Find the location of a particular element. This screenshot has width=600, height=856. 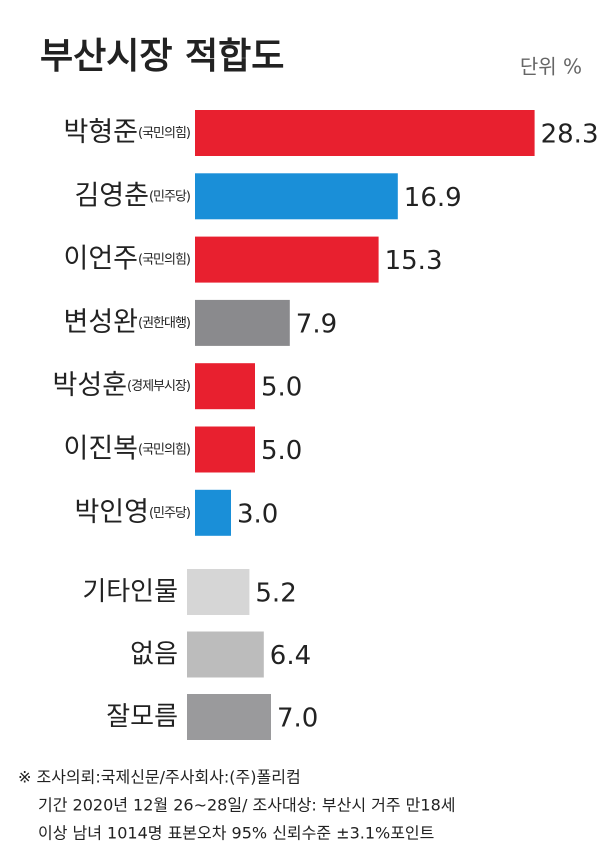

category-name: 없음 is located at coordinates (154, 654).